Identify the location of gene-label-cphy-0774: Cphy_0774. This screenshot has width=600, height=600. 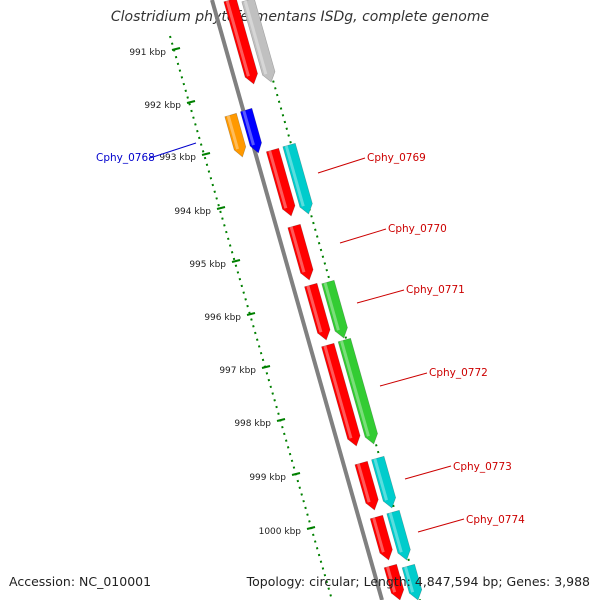
(495, 520).